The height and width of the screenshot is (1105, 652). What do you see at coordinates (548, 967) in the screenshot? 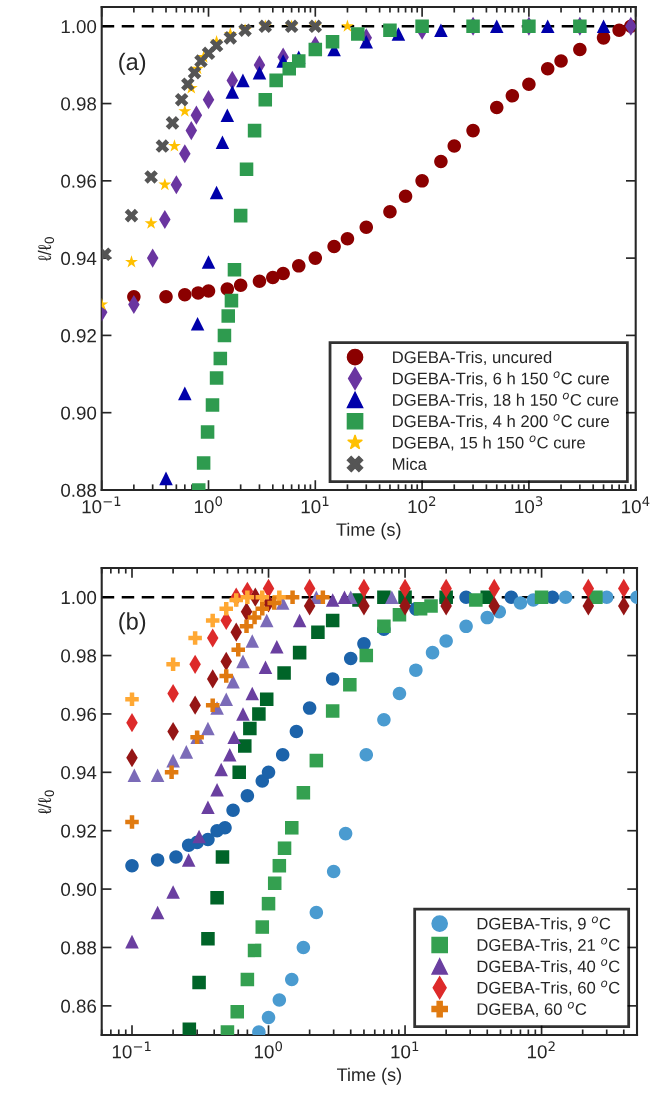
I see `legend-label: DGEBA-Tris, 40 $^{o}$C` at bounding box center [548, 967].